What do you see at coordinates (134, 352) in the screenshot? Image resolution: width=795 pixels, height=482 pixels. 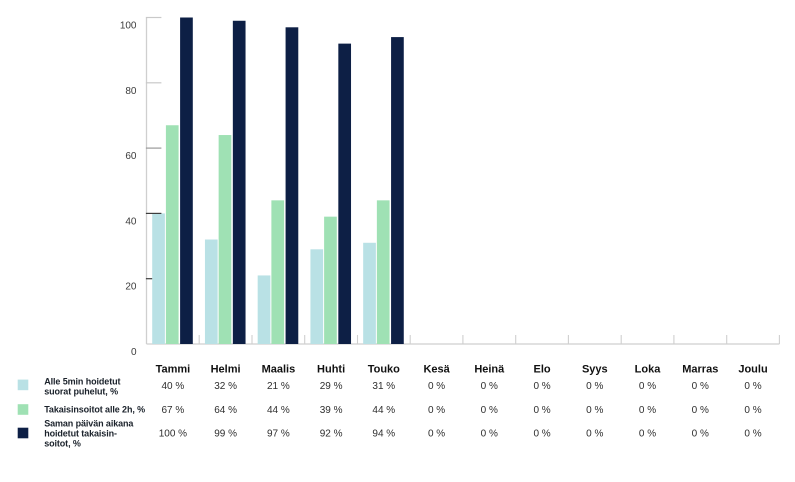 I see `svg-text: 0` at bounding box center [134, 352].